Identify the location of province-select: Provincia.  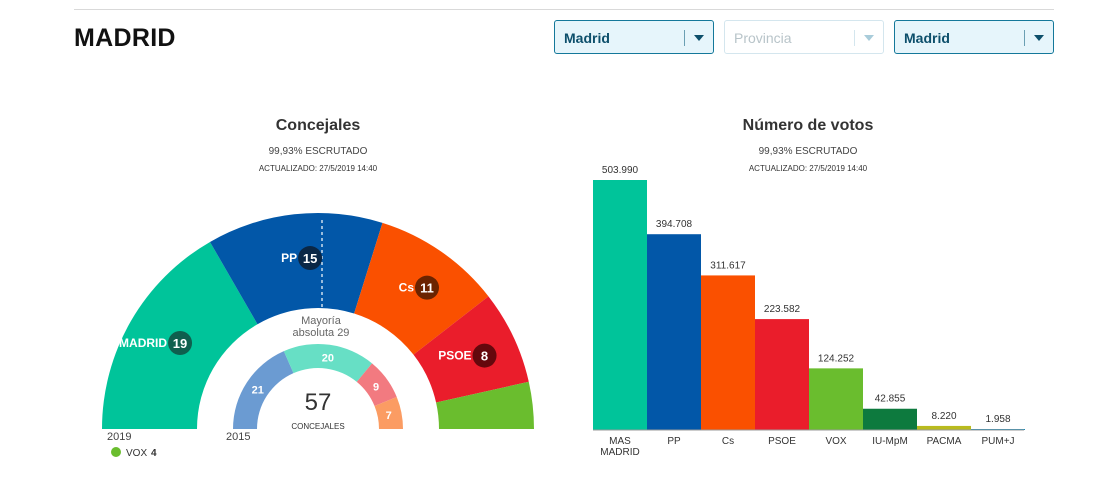
(804, 37).